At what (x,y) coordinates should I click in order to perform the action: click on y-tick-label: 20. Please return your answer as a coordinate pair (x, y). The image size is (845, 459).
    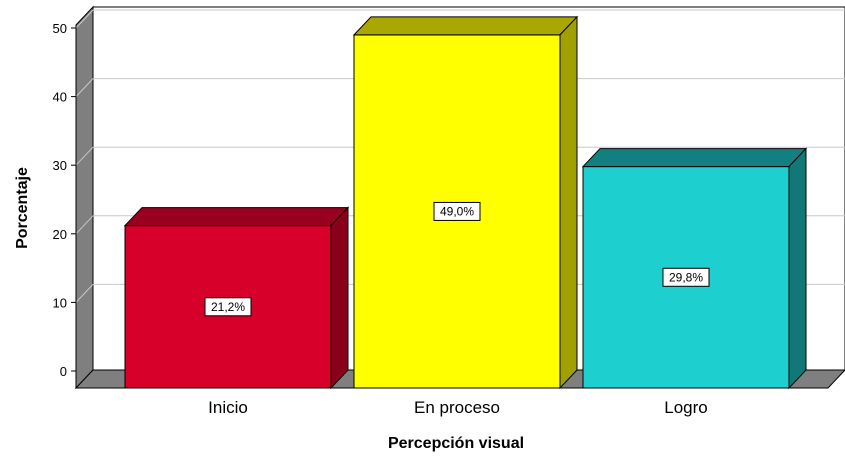
    Looking at the image, I should click on (60, 234).